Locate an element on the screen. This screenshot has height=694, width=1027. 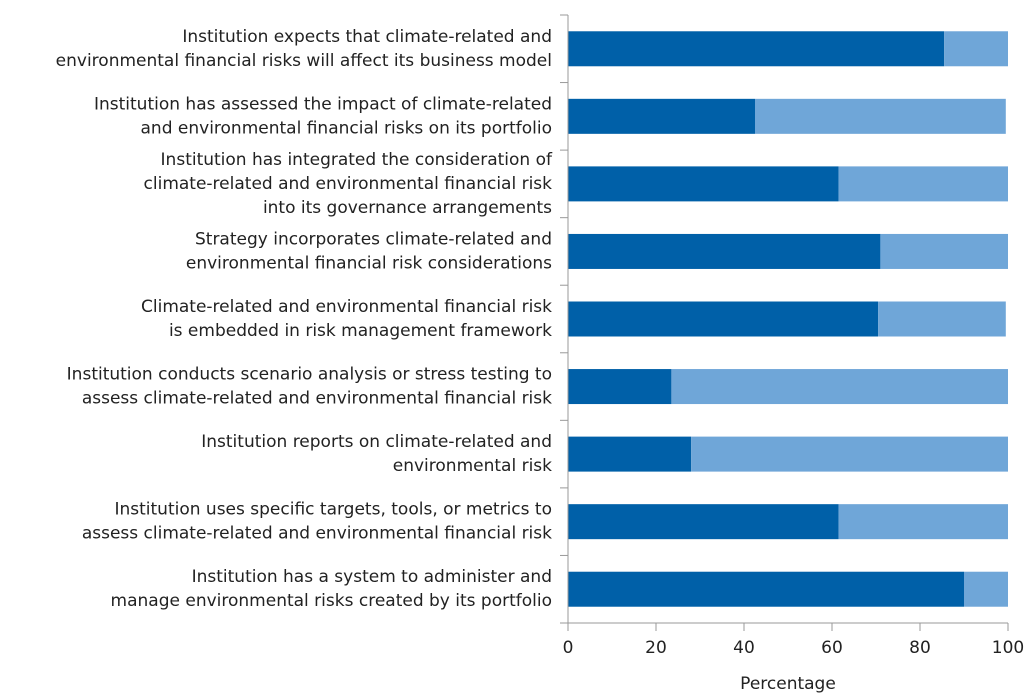
x-tick-label: 80 is located at coordinates (920, 648).